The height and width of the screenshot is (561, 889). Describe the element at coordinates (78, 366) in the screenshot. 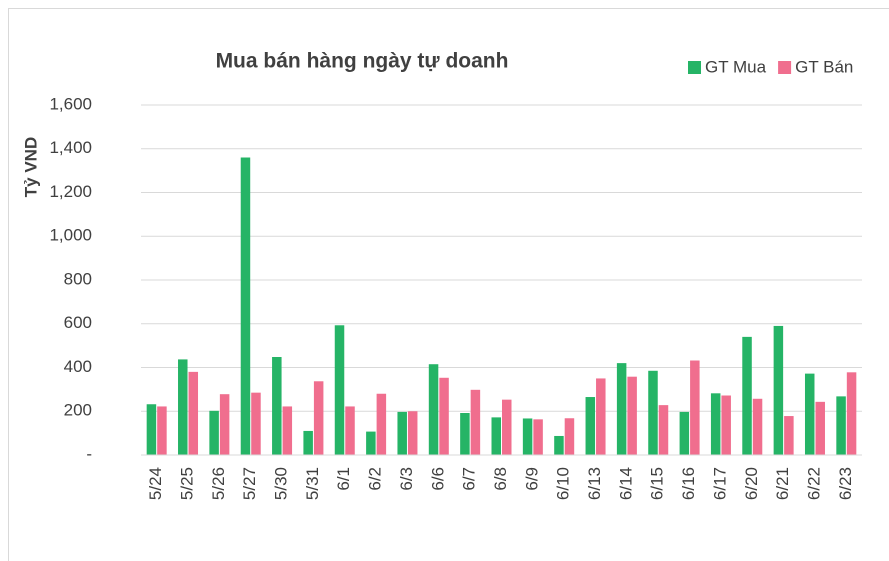

I see `y-tick-label: 400` at that location.